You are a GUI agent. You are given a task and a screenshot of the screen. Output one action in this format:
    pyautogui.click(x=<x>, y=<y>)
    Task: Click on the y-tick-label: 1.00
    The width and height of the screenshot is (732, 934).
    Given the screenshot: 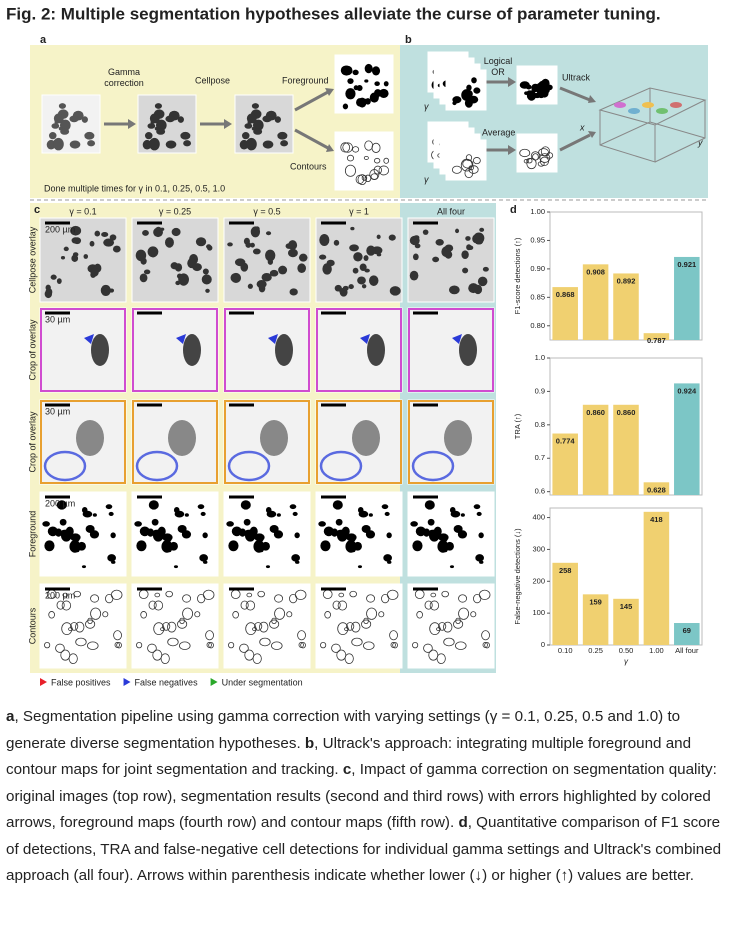 What is the action you would take?
    pyautogui.click(x=537, y=211)
    